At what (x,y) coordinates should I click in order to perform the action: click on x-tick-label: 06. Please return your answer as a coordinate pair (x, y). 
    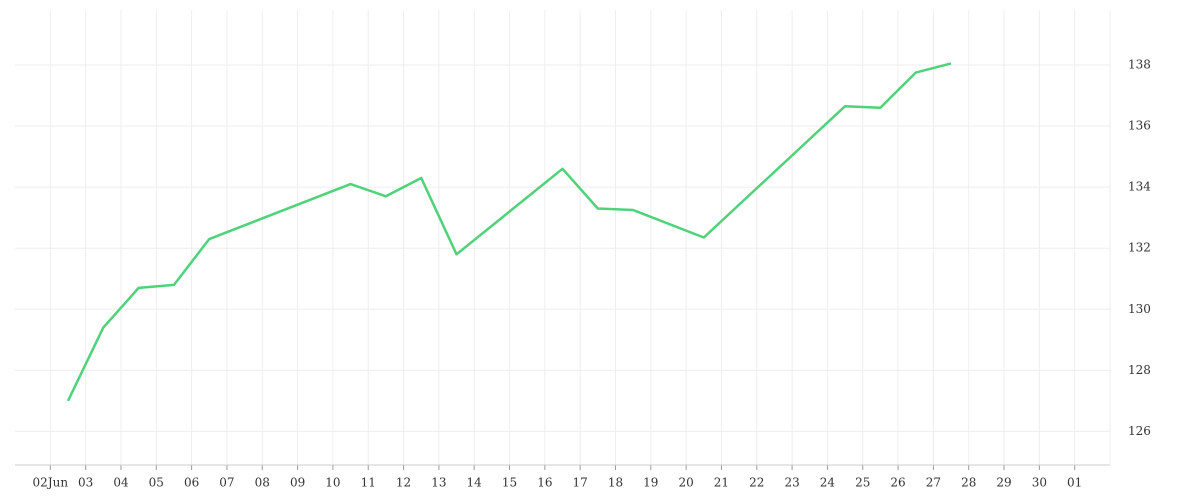
    Looking at the image, I should click on (191, 483).